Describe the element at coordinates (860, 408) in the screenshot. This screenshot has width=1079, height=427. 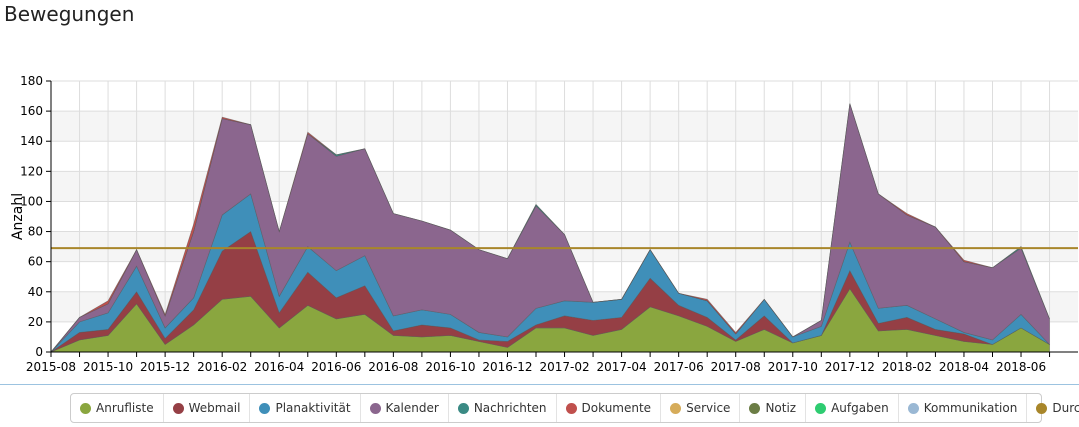
I see `legend-label: Aufgaben` at that location.